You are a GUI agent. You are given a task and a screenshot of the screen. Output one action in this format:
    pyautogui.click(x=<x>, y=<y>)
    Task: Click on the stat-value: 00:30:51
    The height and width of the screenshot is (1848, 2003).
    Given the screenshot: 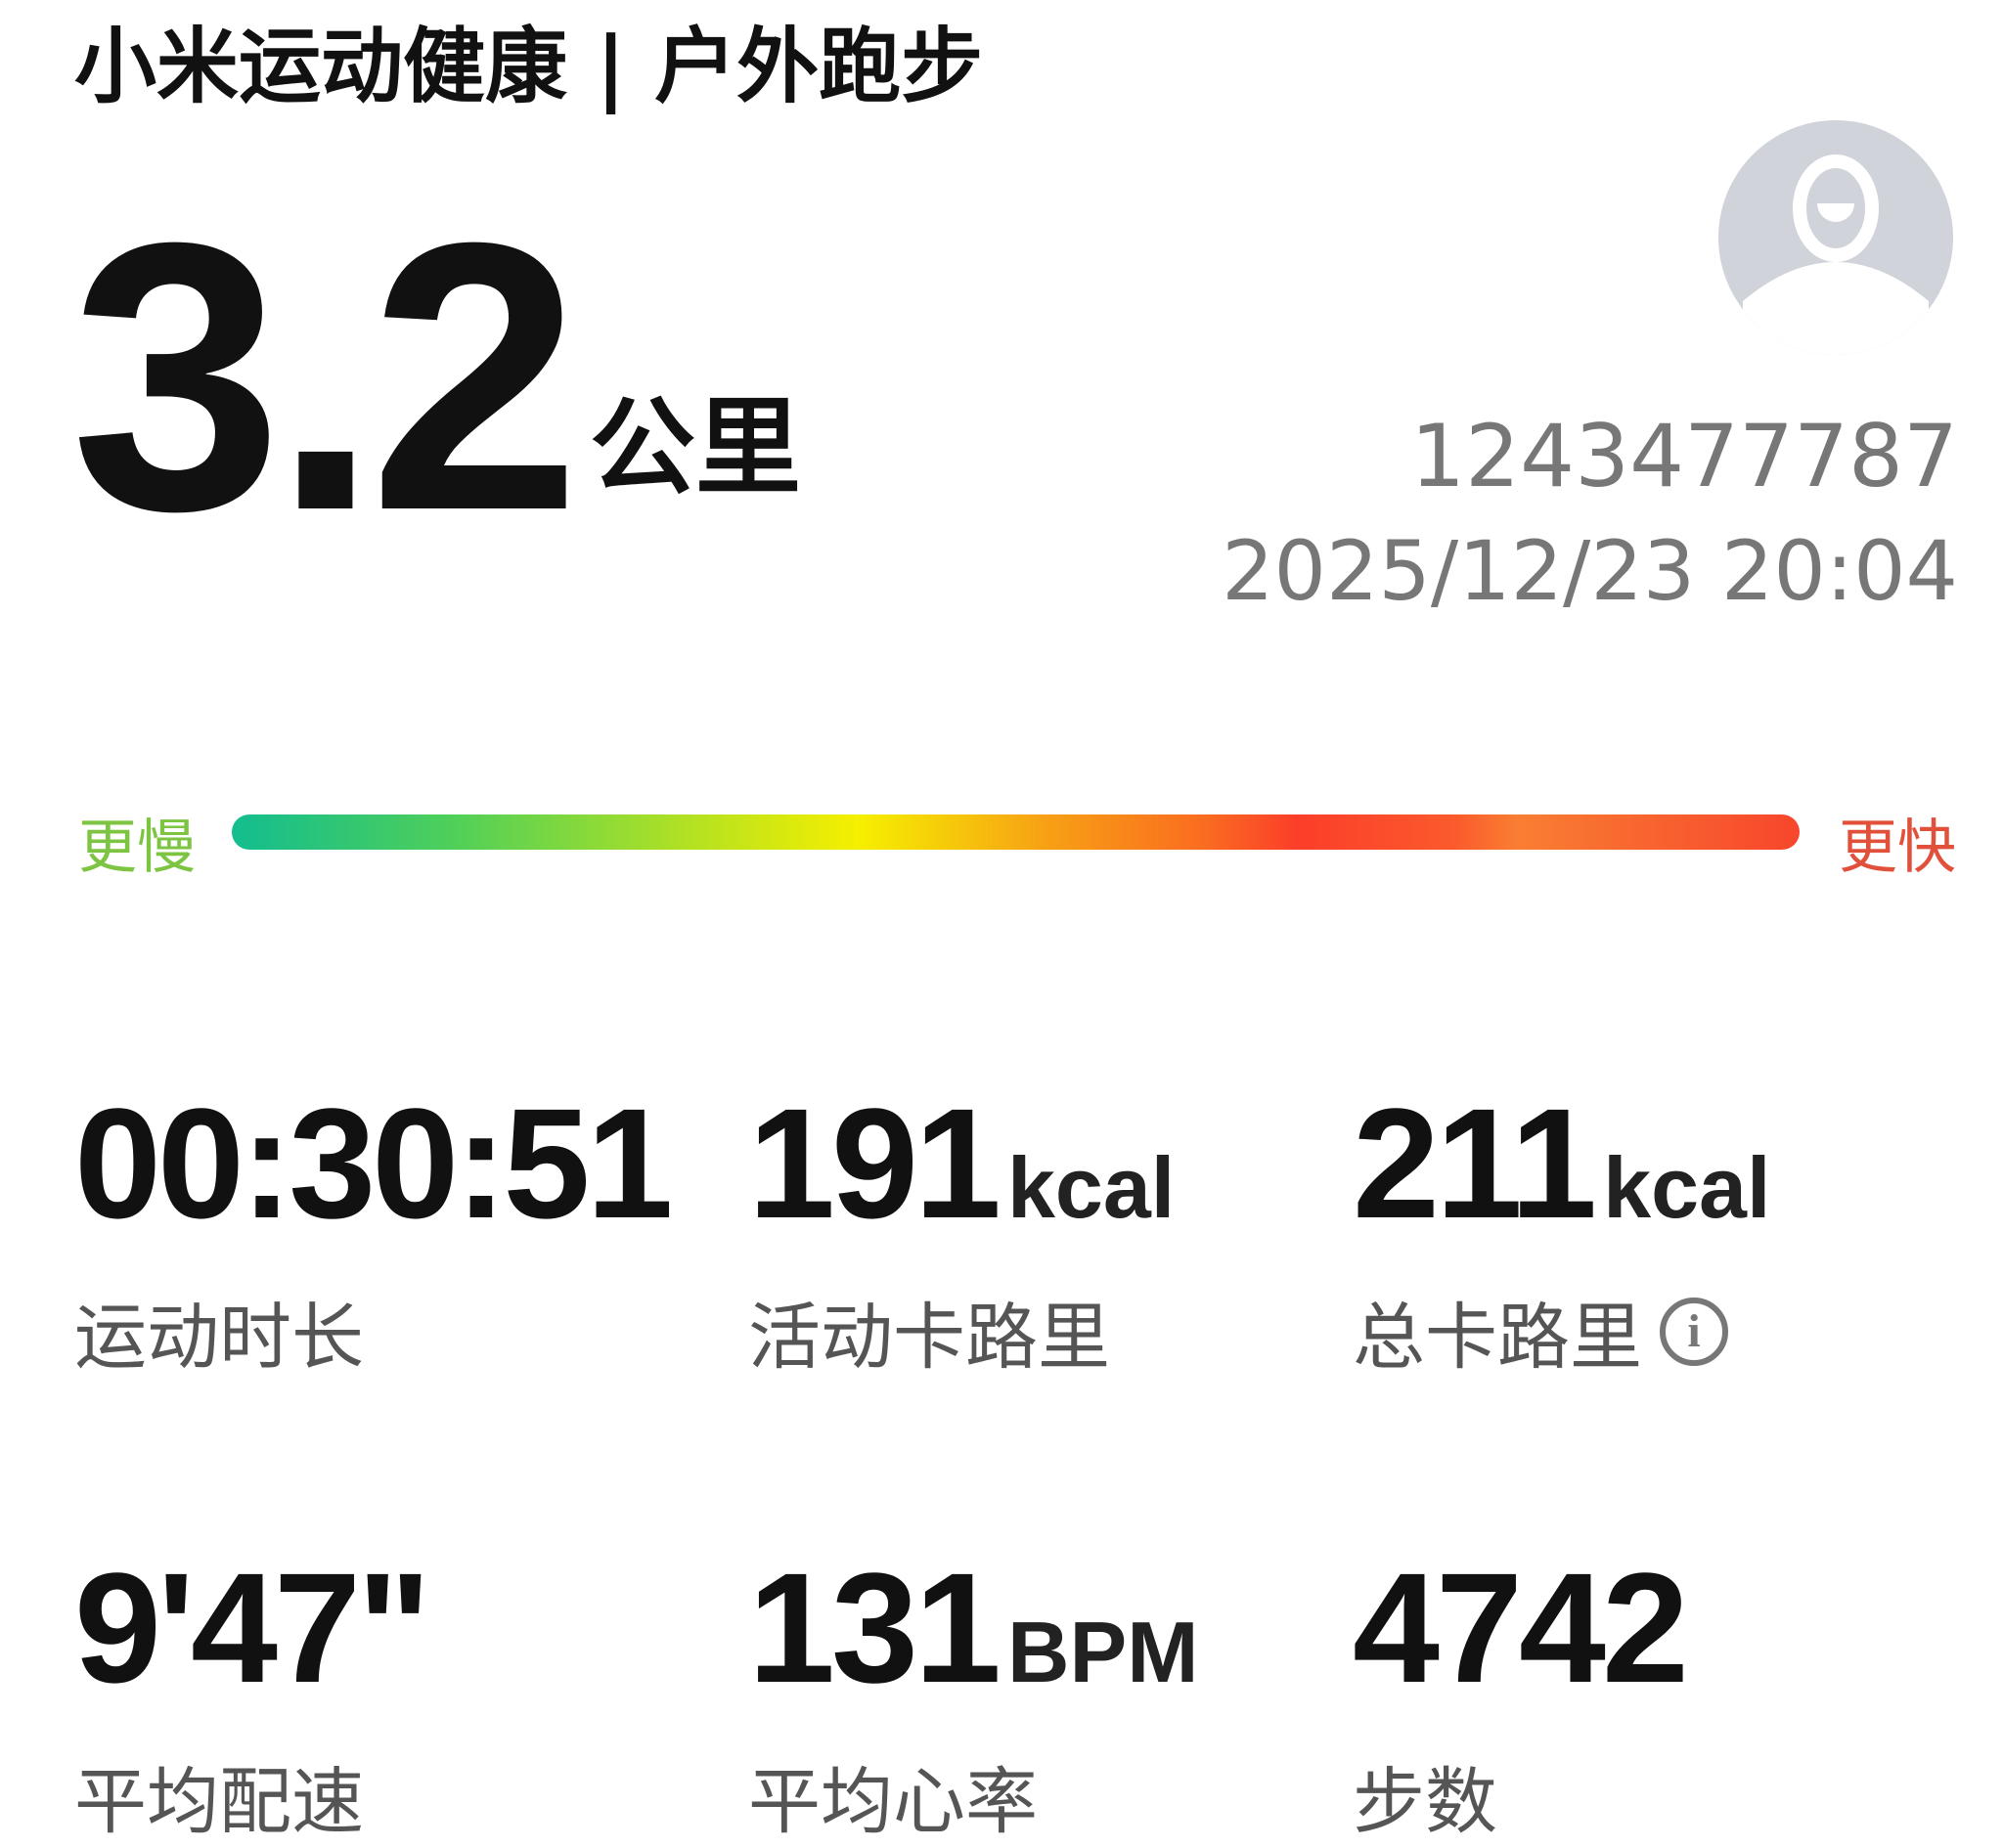 What is the action you would take?
    pyautogui.click(x=374, y=1163)
    